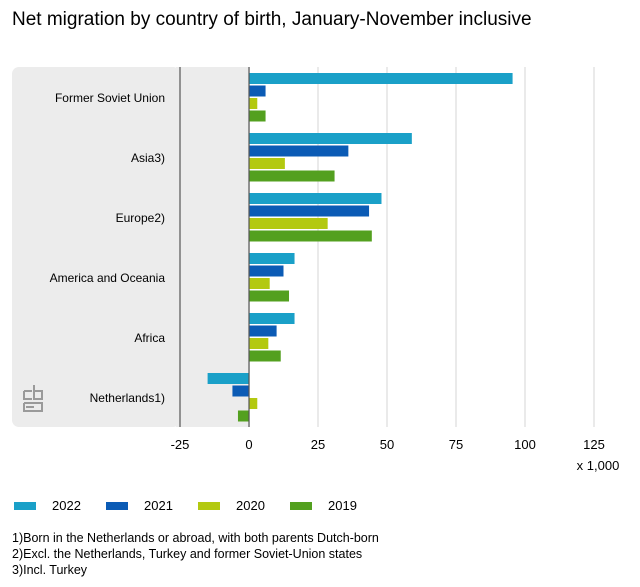  What do you see at coordinates (180, 444) in the screenshot?
I see `x-tick-label: -25` at bounding box center [180, 444].